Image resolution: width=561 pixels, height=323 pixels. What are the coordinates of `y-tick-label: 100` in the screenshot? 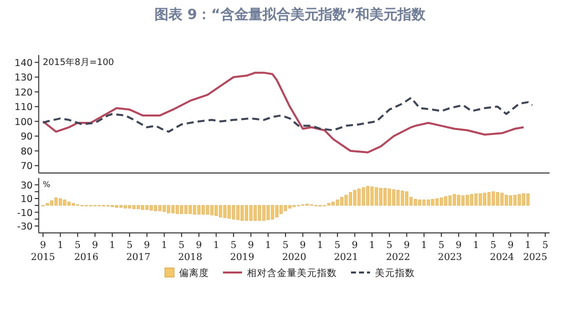 It's located at (23, 122).